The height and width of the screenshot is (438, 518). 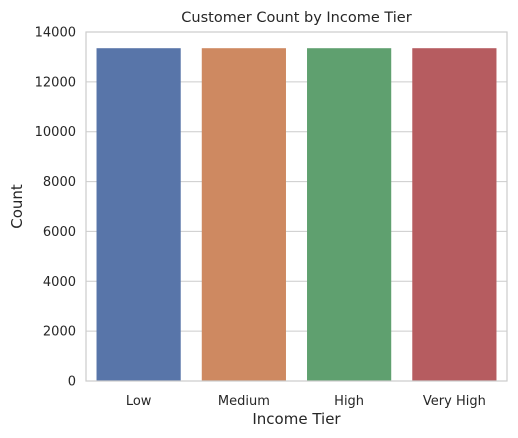 I want to click on bar-high, so click(x=349, y=214).